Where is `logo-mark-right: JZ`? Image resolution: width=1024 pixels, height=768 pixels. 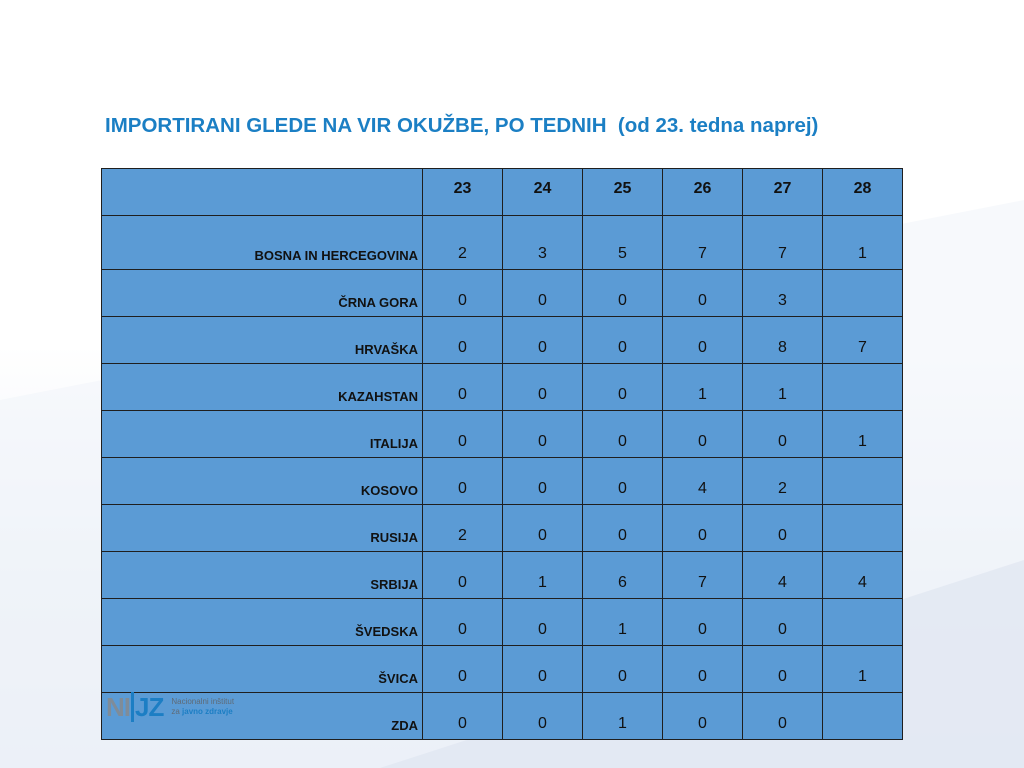 logo-mark-right: JZ is located at coordinates (149, 706).